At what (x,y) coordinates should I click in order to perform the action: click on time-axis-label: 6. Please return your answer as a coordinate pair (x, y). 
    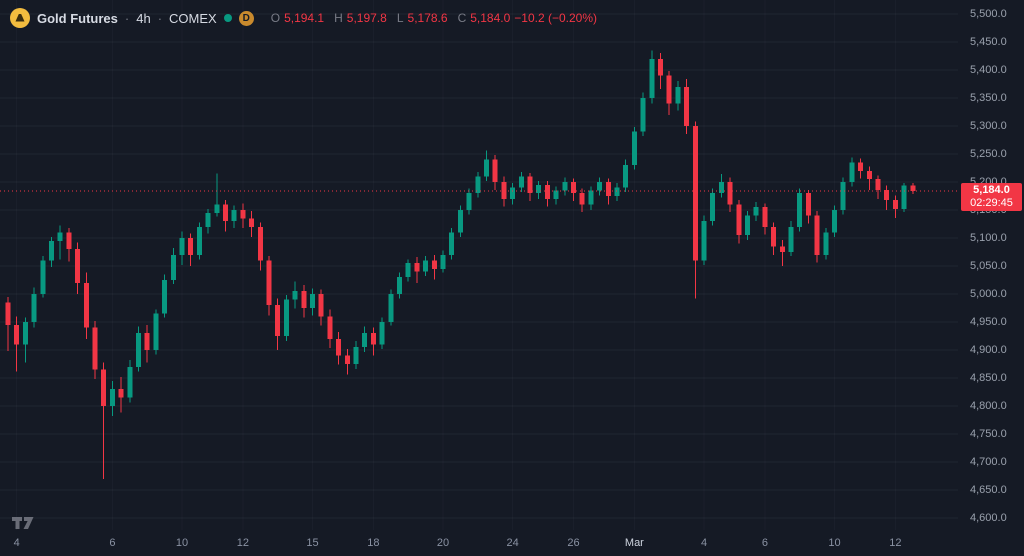
    Looking at the image, I should click on (112, 543).